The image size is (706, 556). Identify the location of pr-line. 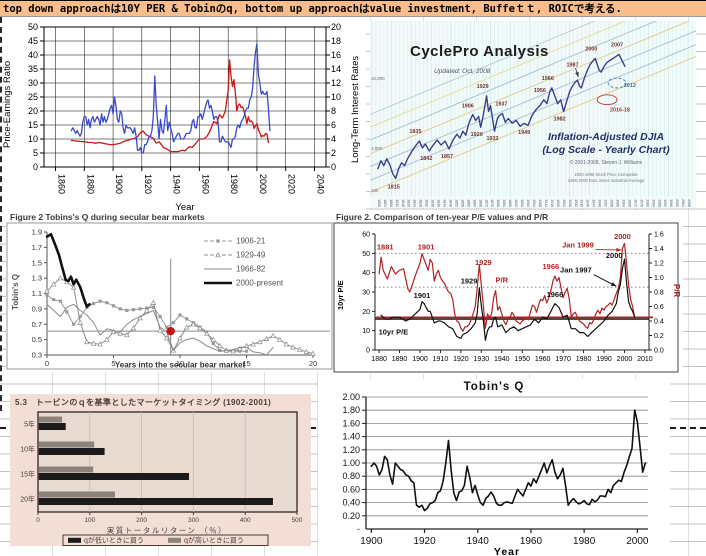
(507, 287).